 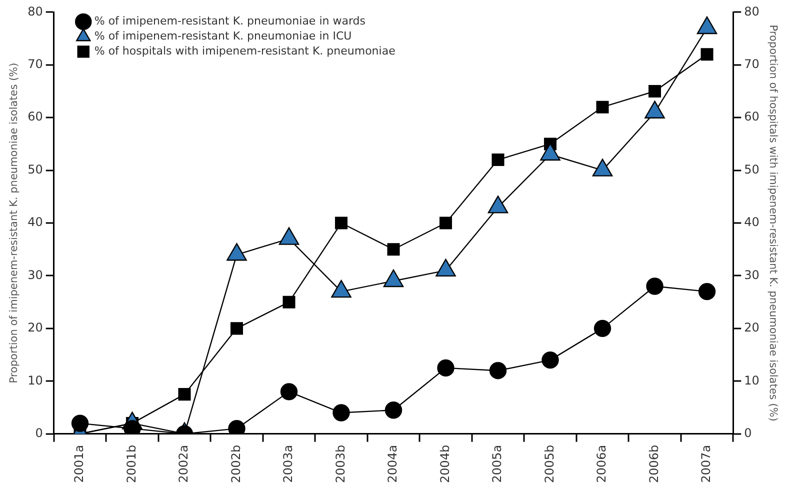 I want to click on y-tick-label: 0, so click(x=39, y=433).